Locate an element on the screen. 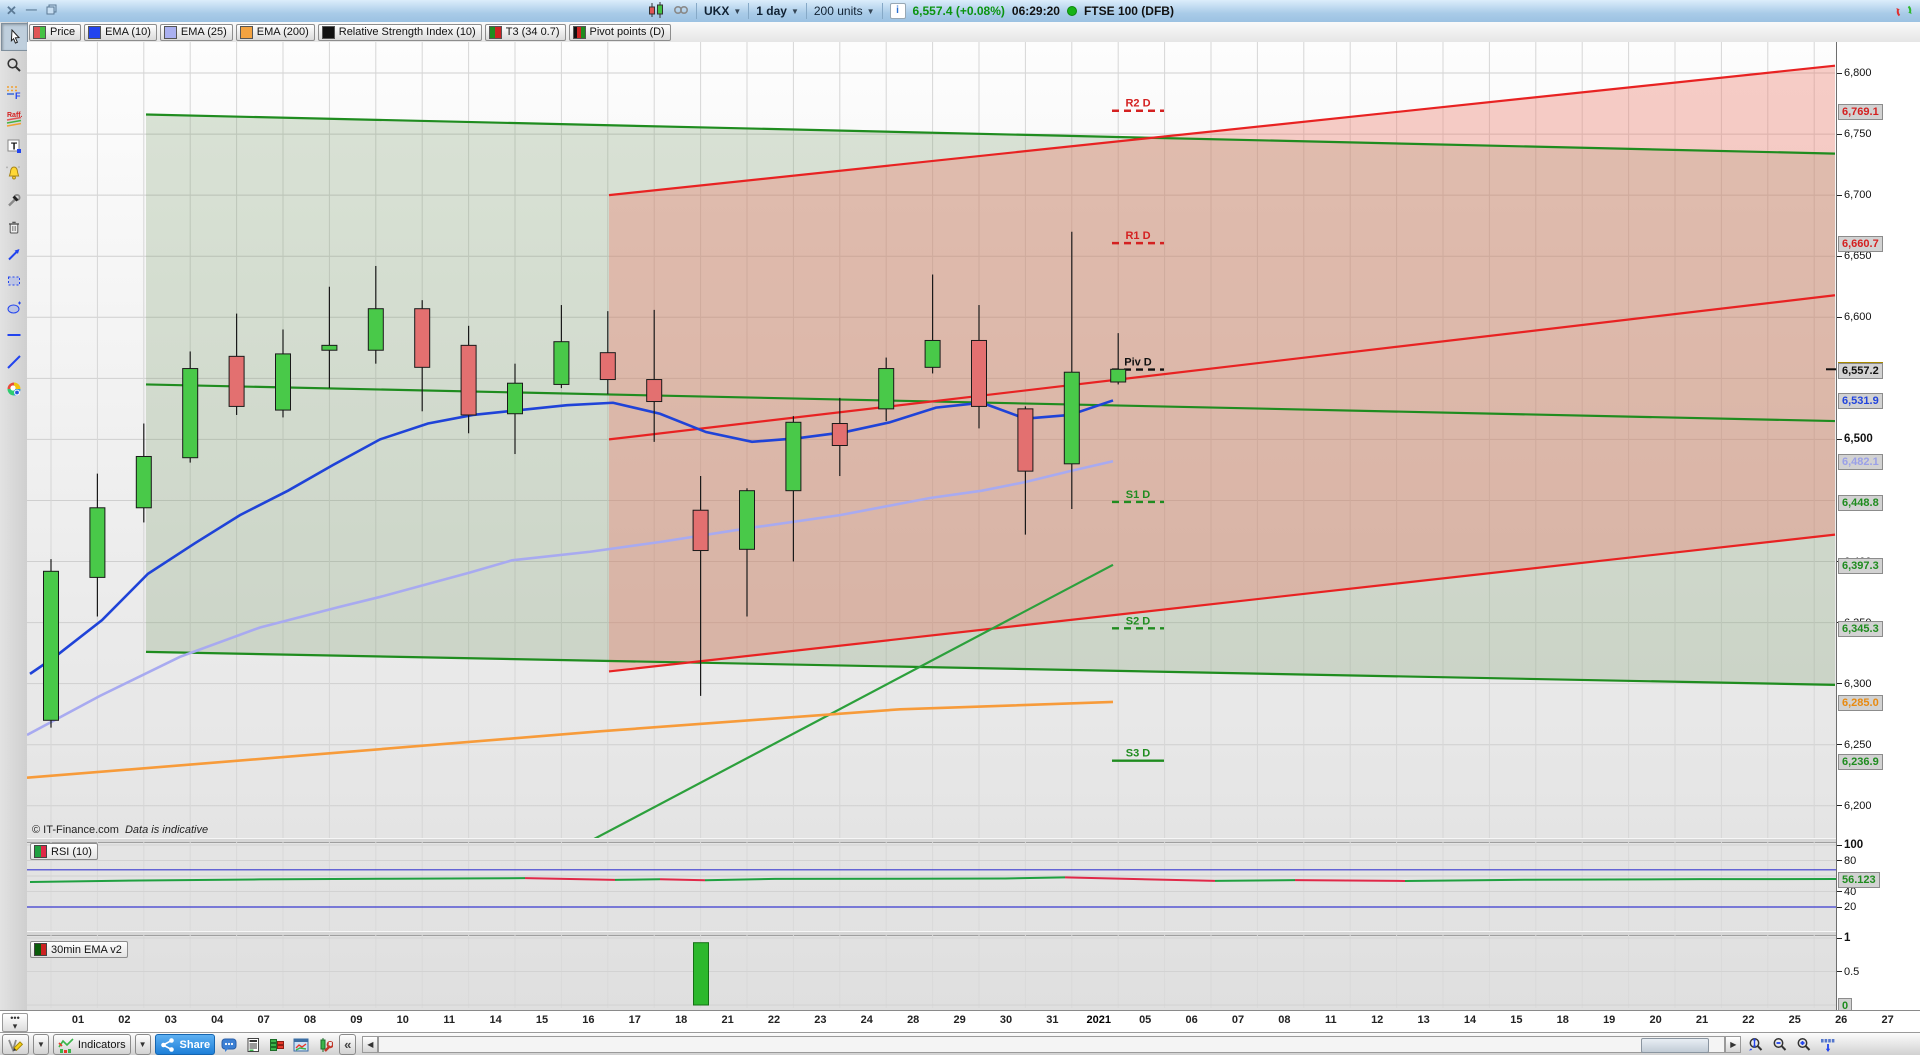  fibonacci-tool: F is located at coordinates (13, 92).